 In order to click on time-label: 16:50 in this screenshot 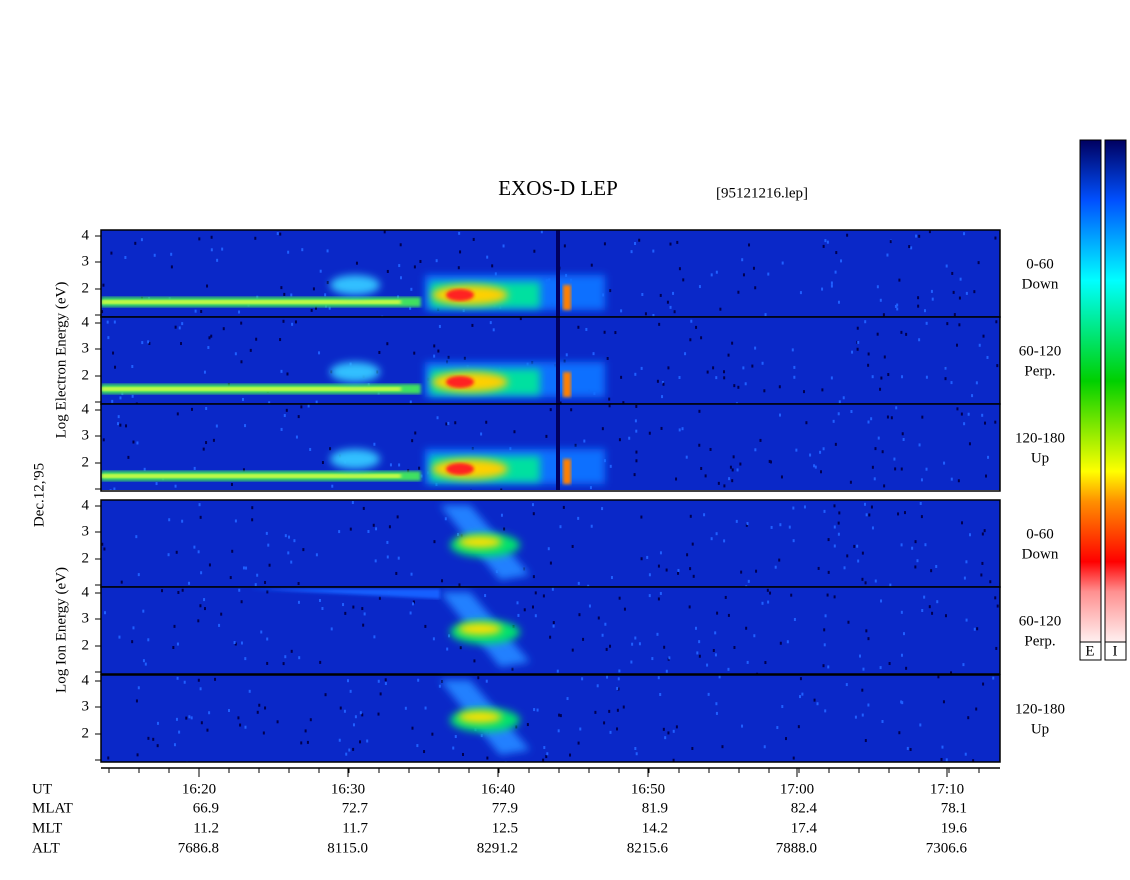, I will do `click(648, 789)`.